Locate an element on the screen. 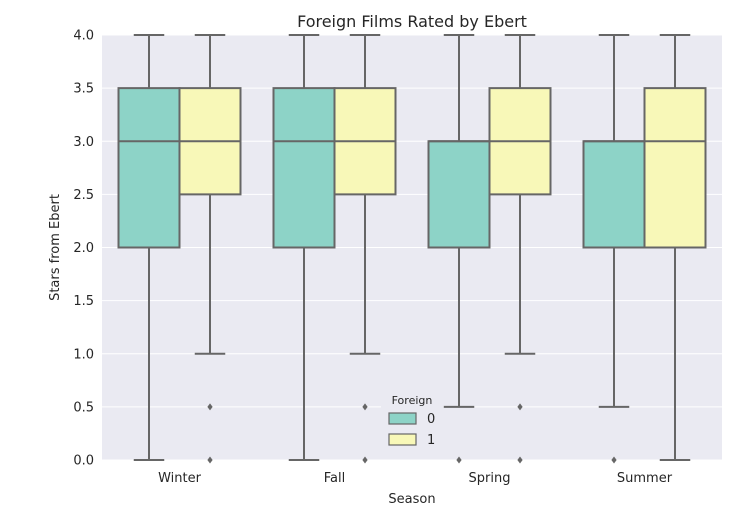 This screenshot has height=517, width=743. chart-title: Foreign Films Rated by Ebert is located at coordinates (412, 21).